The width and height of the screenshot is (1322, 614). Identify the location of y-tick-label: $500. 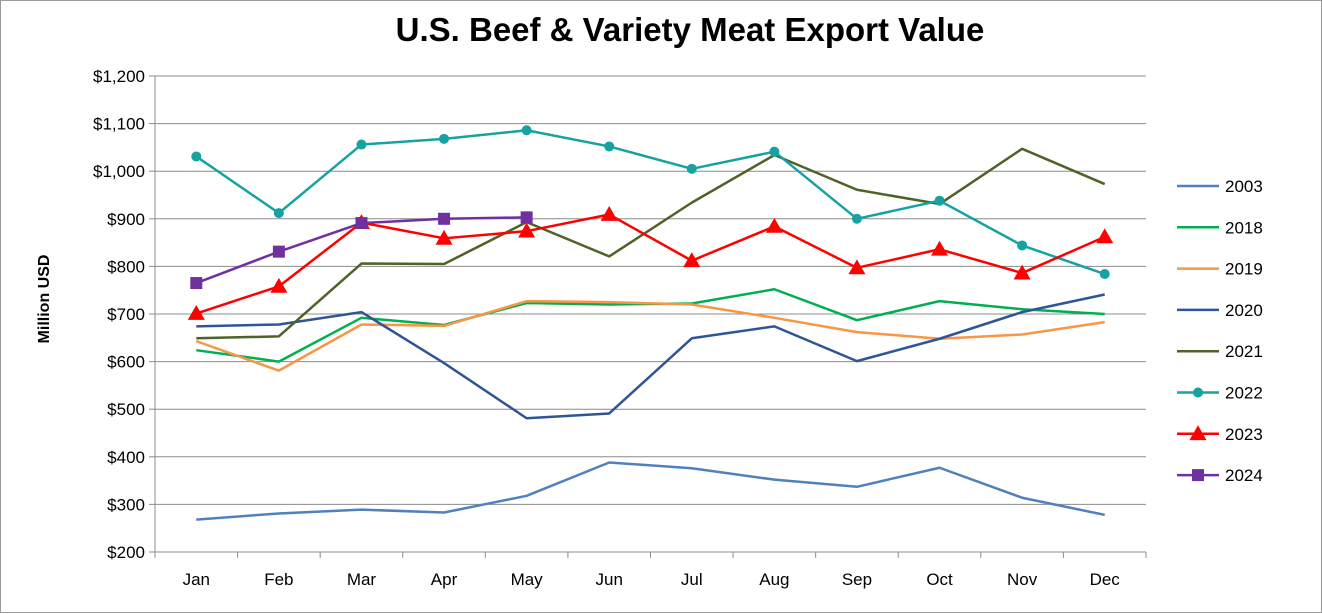
(126, 409).